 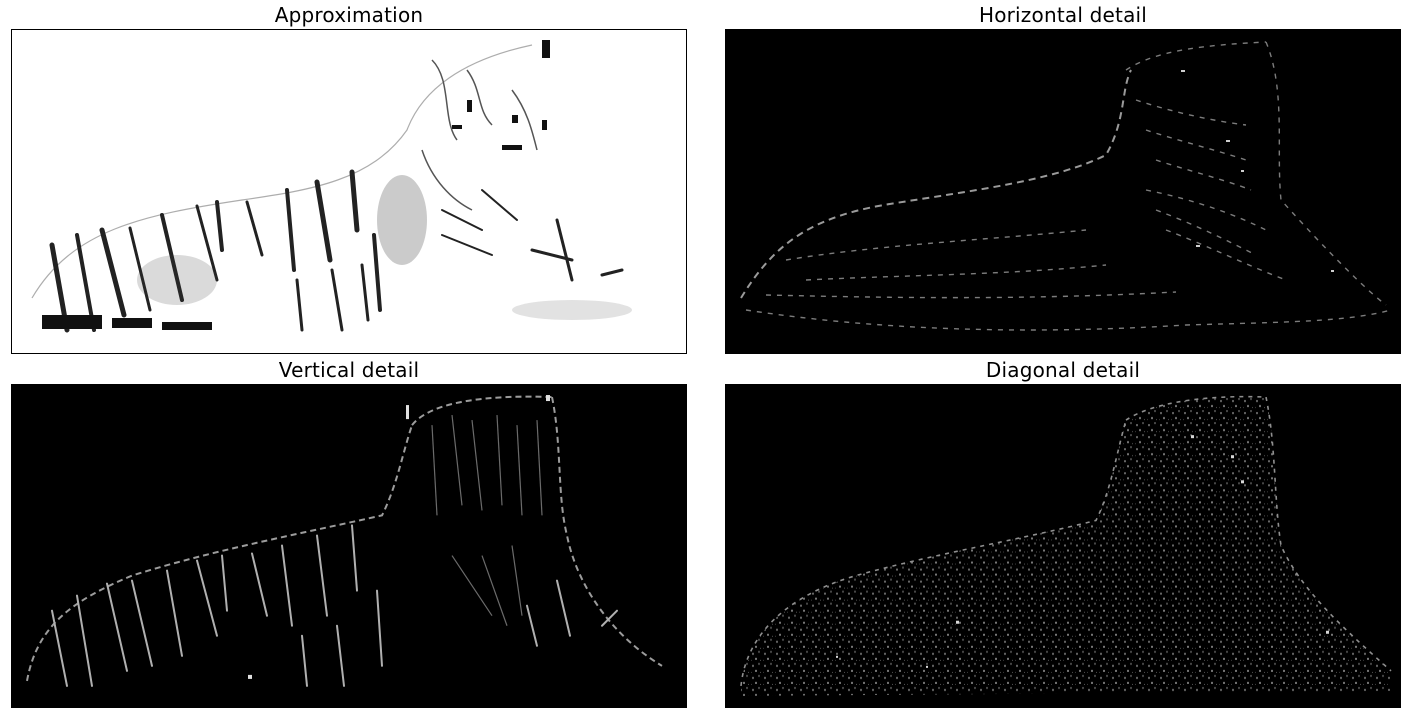 I want to click on diagonal-detail-title: Diagonal detail, so click(x=1063, y=370).